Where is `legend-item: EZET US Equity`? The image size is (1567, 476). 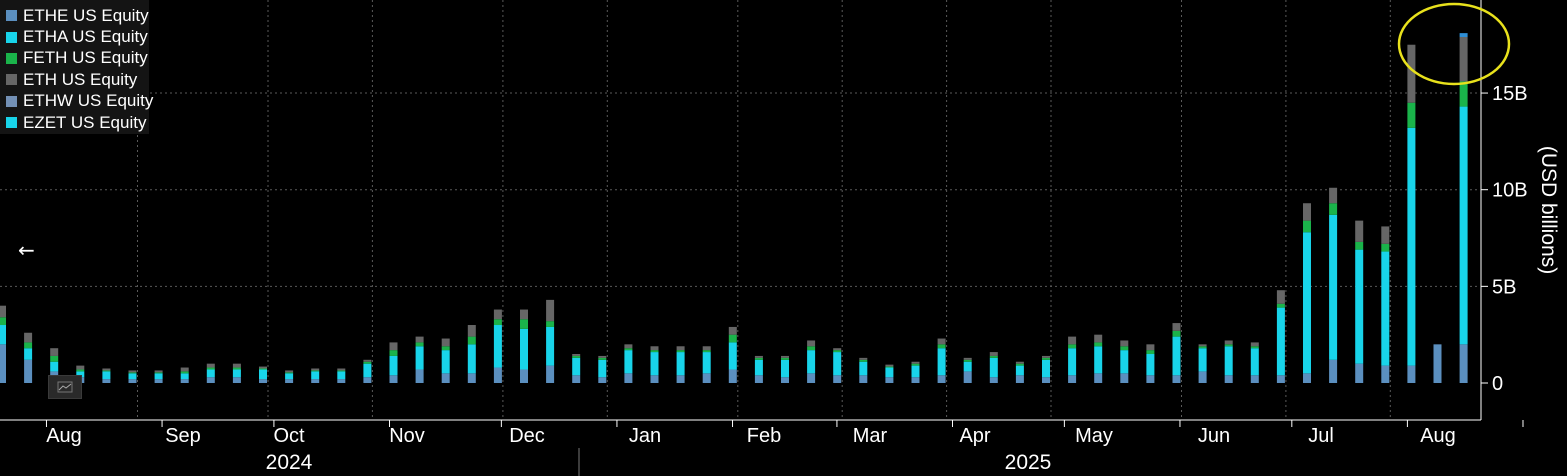 legend-item: EZET US Equity is located at coordinates (76, 122).